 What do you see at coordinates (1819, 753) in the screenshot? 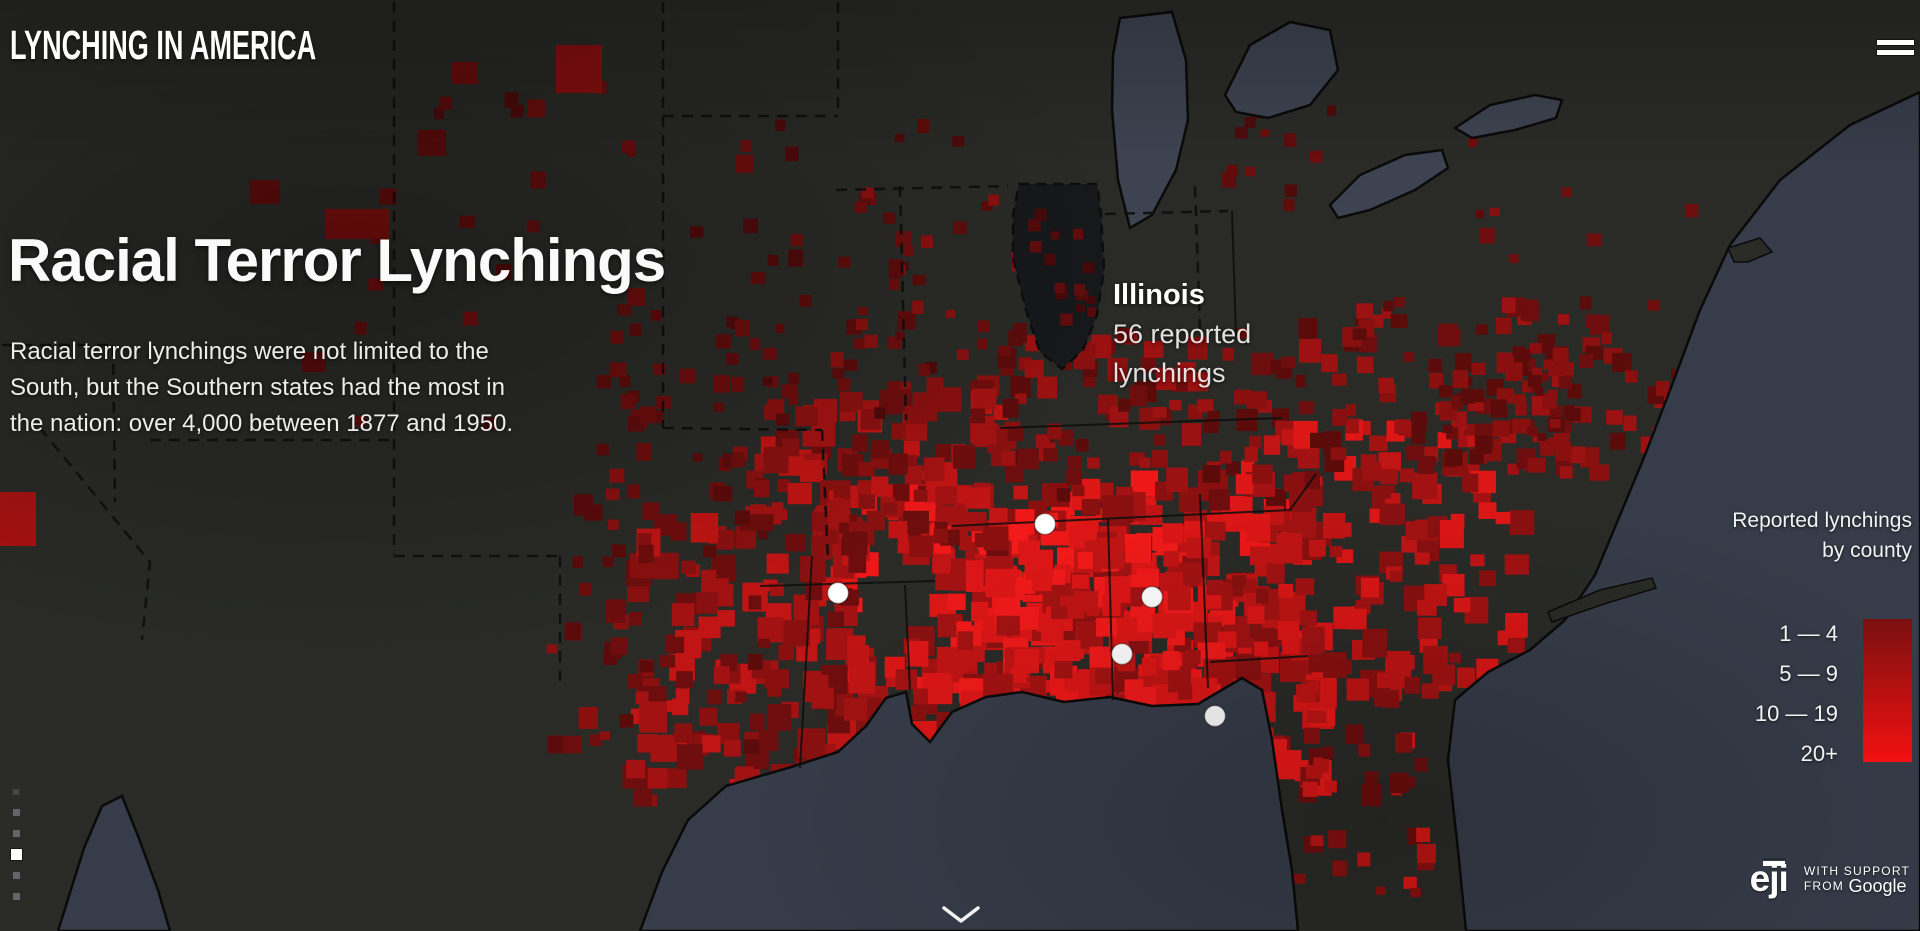
I see `legend-label-4: 20+` at bounding box center [1819, 753].